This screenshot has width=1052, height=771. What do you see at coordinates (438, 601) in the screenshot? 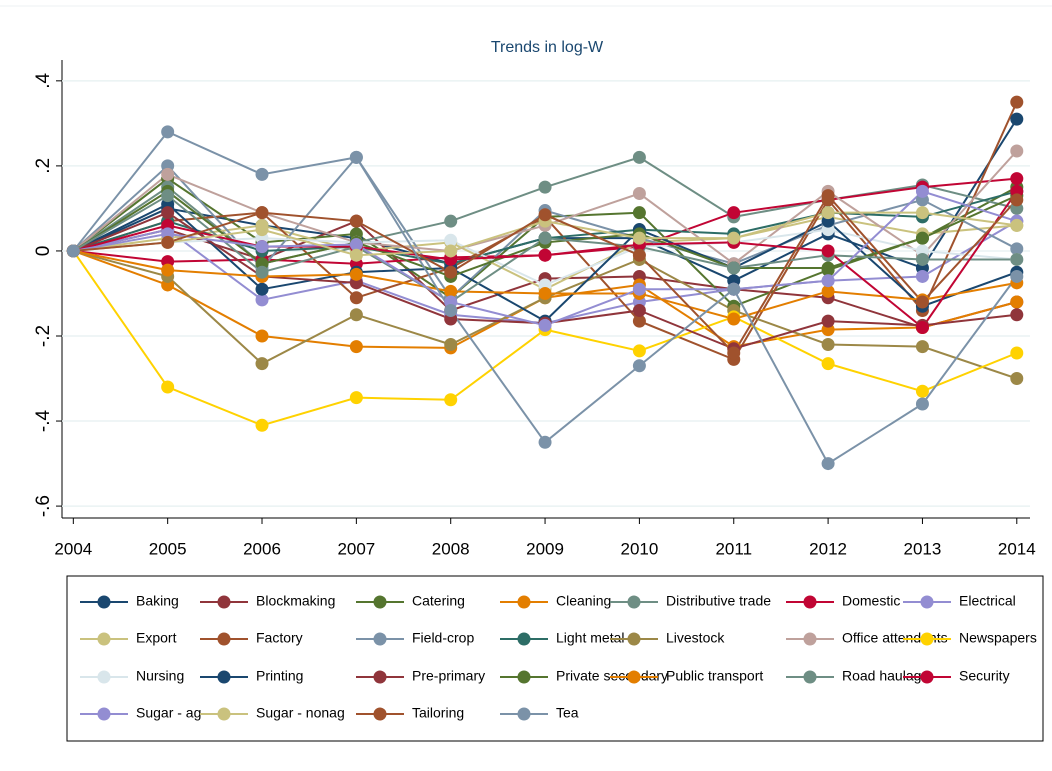
I see `legend-label: Catering` at bounding box center [438, 601].